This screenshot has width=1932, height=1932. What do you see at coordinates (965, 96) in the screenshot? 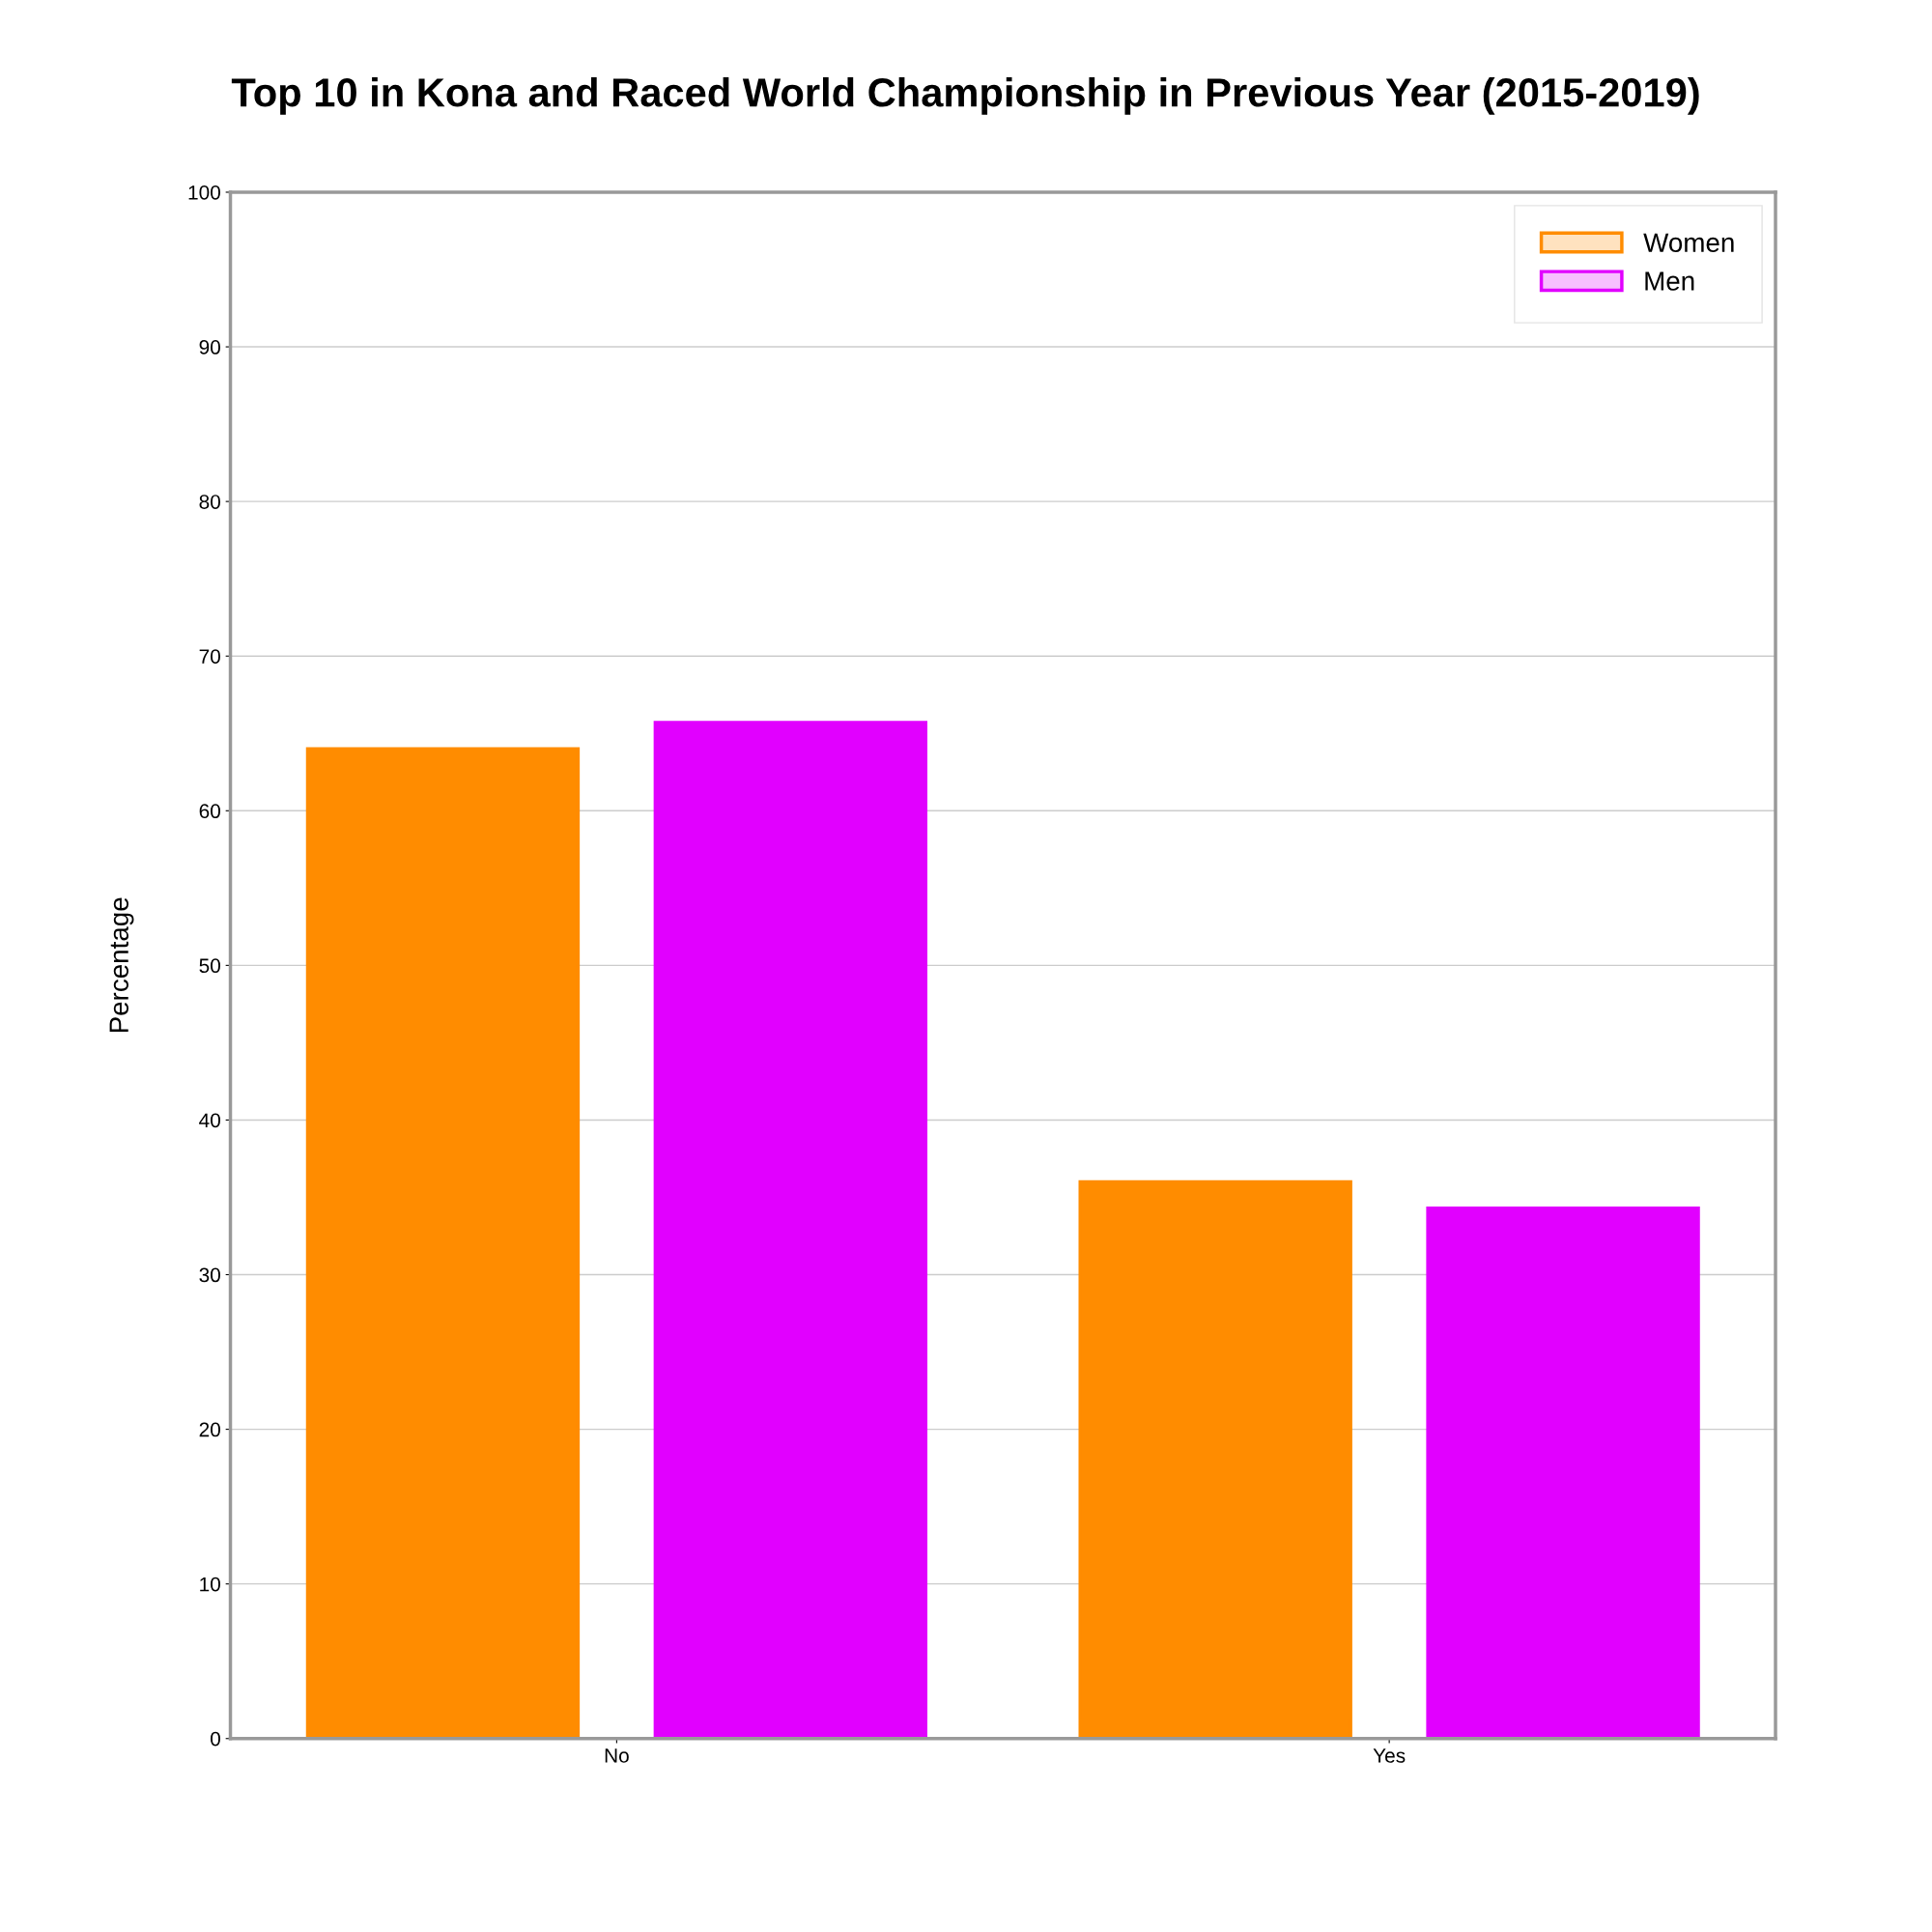
I see `chart-title: Top 10 in Kona and Raced World Championship in Previous Year (2015-2019)` at bounding box center [965, 96].